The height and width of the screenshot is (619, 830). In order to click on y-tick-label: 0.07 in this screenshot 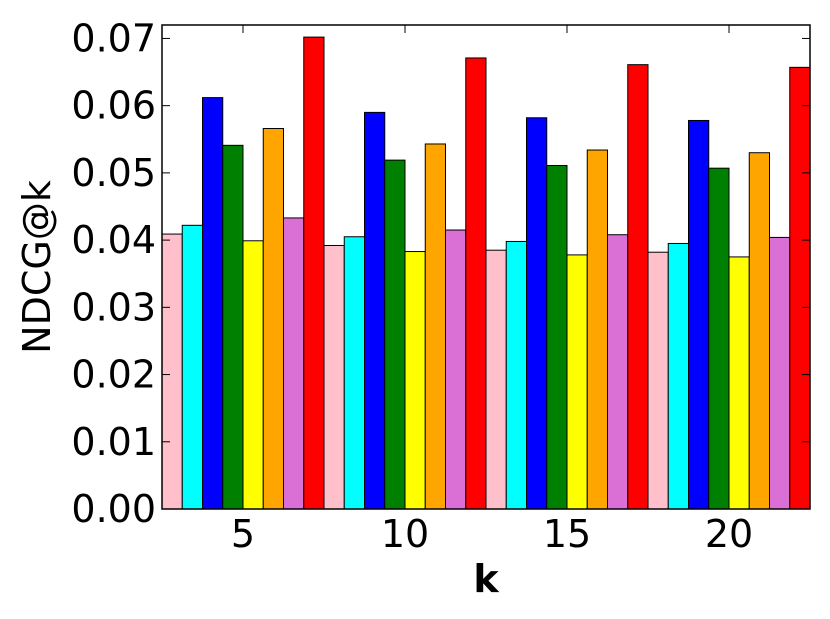, I will do `click(113, 38)`.